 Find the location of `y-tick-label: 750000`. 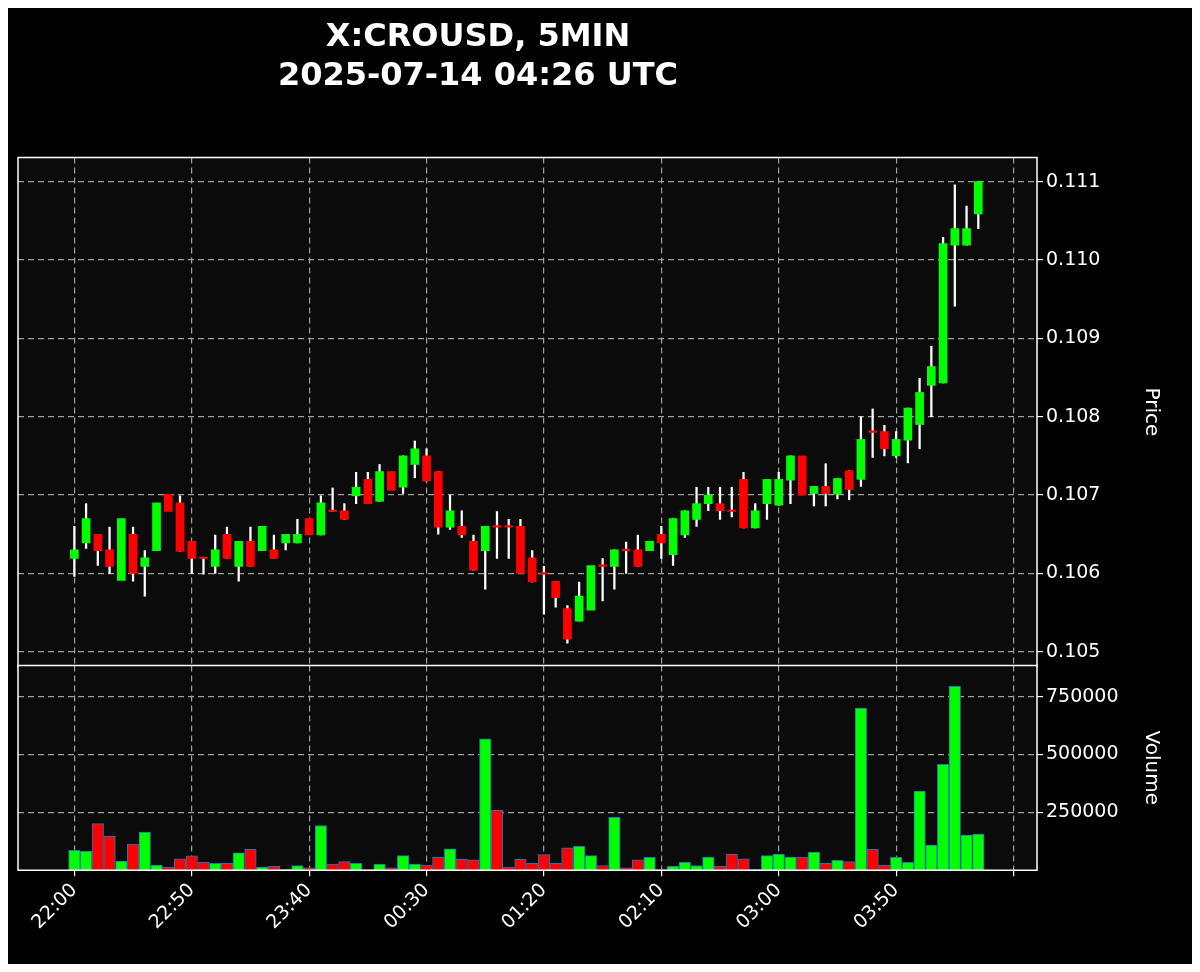

y-tick-label: 750000 is located at coordinates (1082, 694).